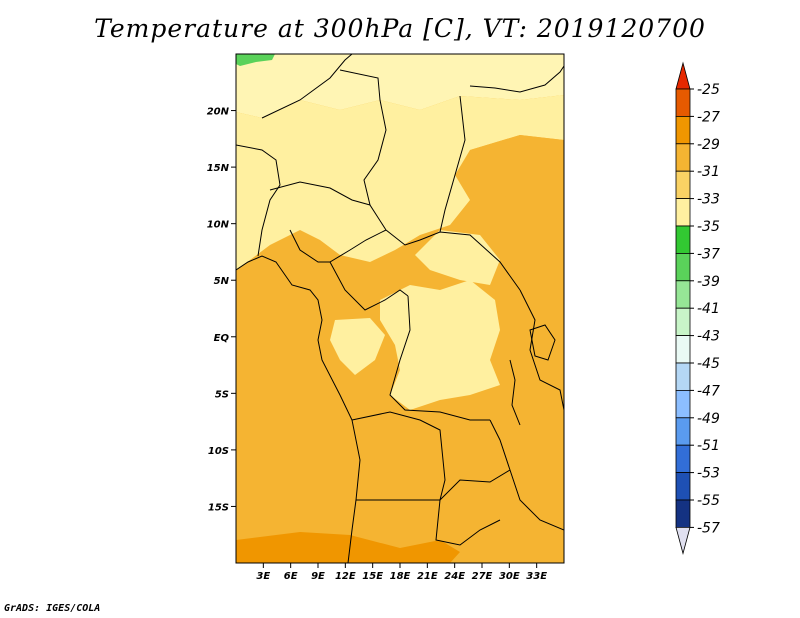 The height and width of the screenshot is (618, 800). Describe the element at coordinates (218, 451) in the screenshot. I see `y-tick-label: 10S` at that location.